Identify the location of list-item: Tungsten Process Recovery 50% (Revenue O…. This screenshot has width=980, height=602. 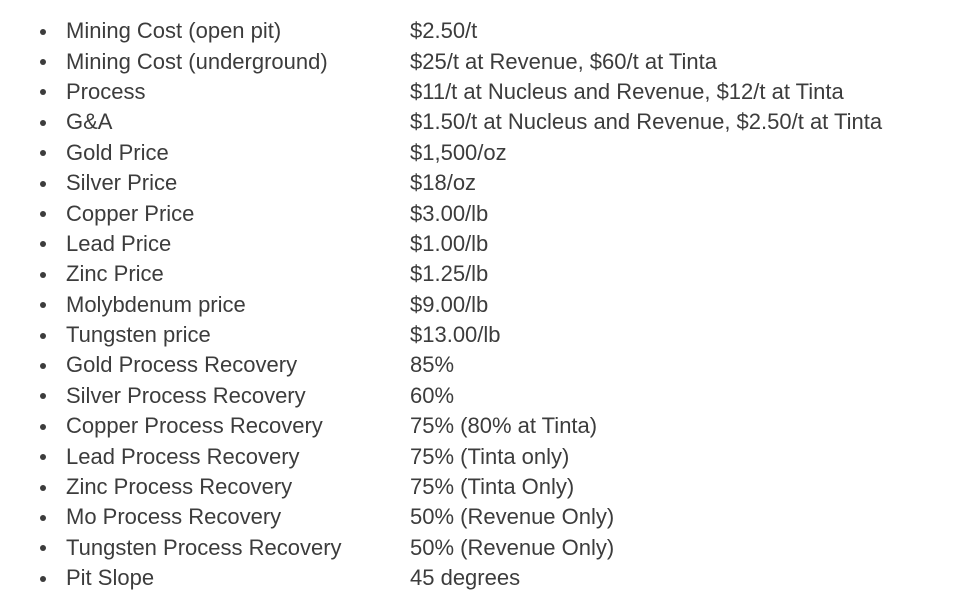
(505, 548).